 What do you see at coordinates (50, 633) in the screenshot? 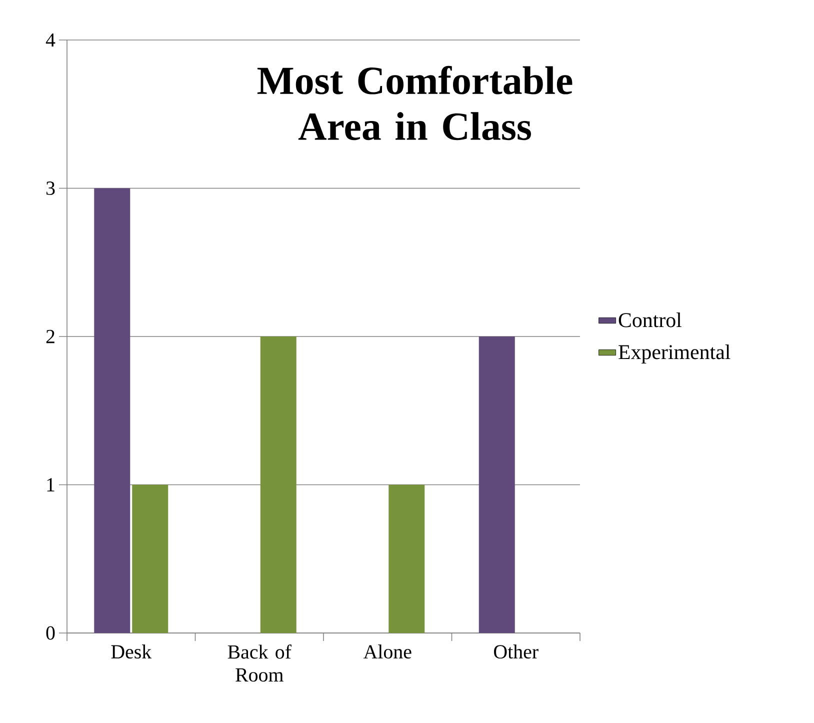
I see `y-tick-label: 0` at bounding box center [50, 633].